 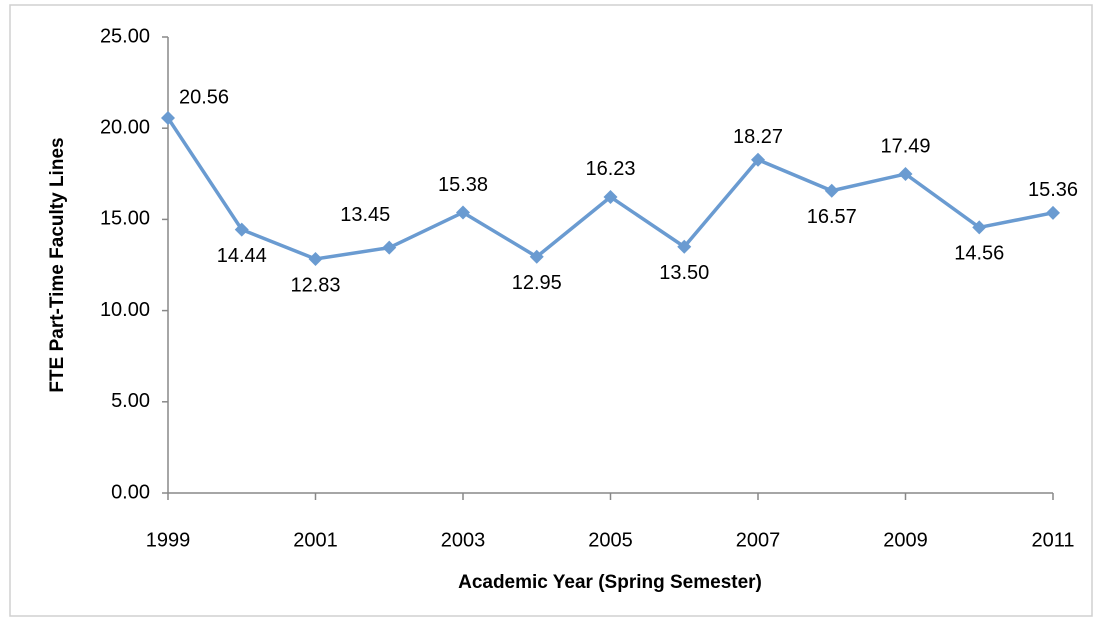 I want to click on data-label: 14.56, so click(x=979, y=254).